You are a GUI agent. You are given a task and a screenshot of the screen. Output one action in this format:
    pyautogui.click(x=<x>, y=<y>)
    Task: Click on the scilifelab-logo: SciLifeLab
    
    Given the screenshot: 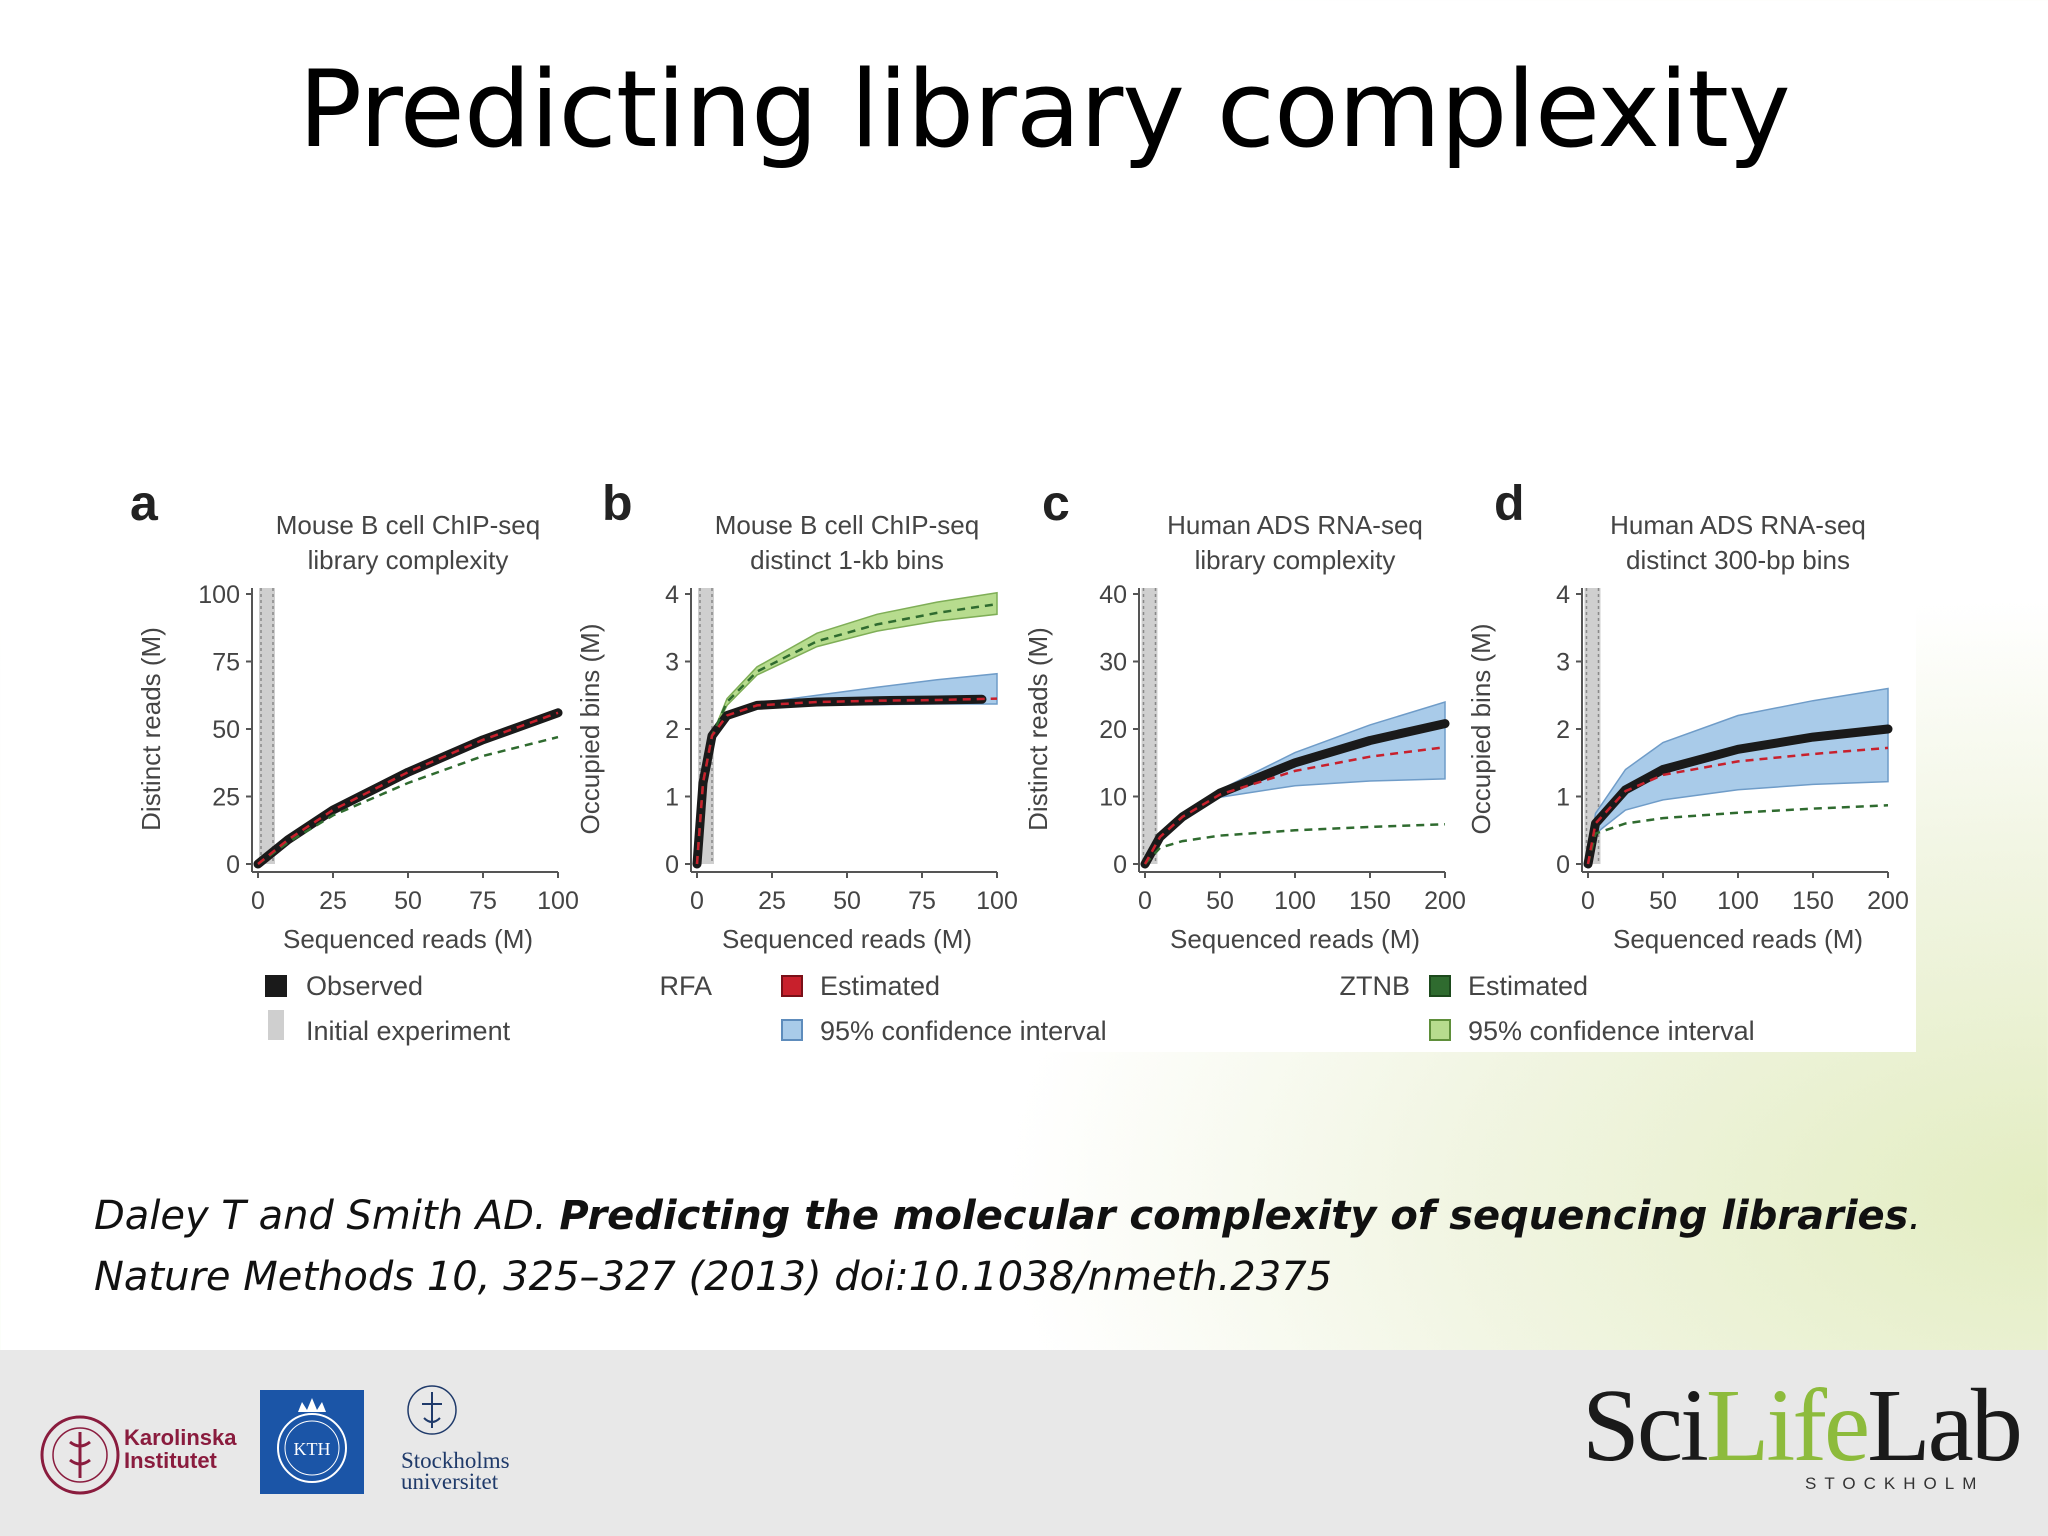 What is the action you would take?
    pyautogui.click(x=1802, y=1425)
    